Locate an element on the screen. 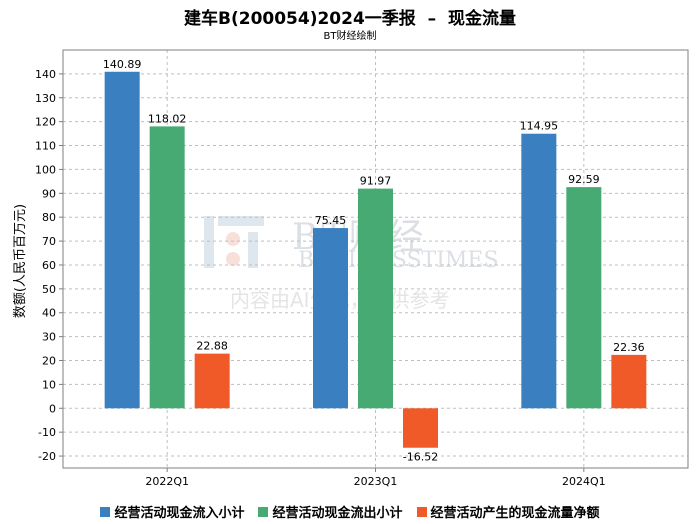 This screenshot has width=700, height=524. legend: 经营活动现金流入小计 经营活动现金流出小计 经营活动产生的现金流量净额 is located at coordinates (350, 511).